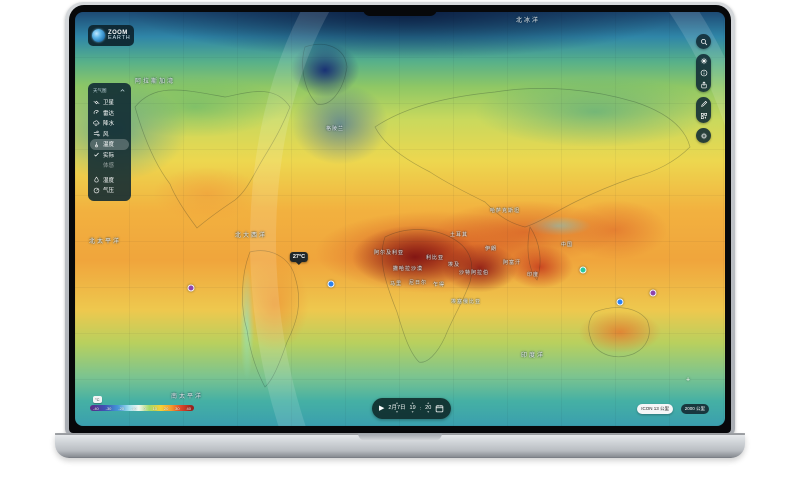 The image size is (800, 491). What do you see at coordinates (505, 211) in the screenshot?
I see `map-label-region: 哈萨克斯坦` at bounding box center [505, 211].